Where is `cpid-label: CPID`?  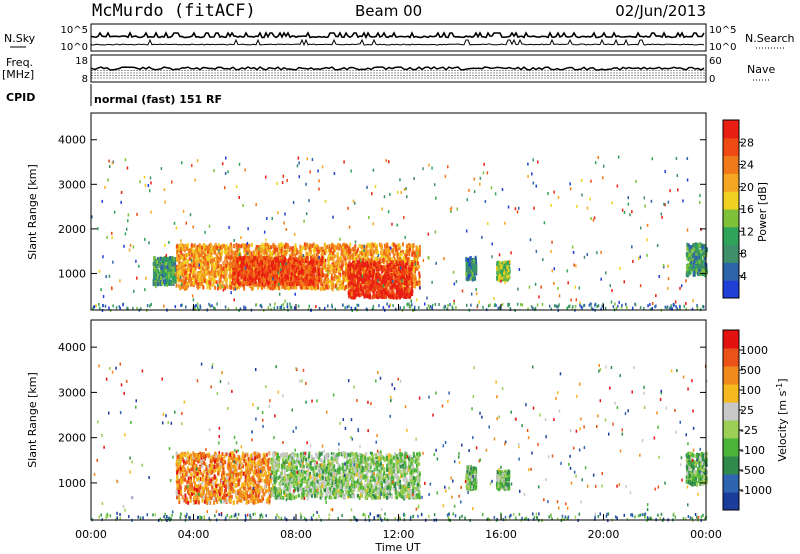 cpid-label: CPID is located at coordinates (20, 97).